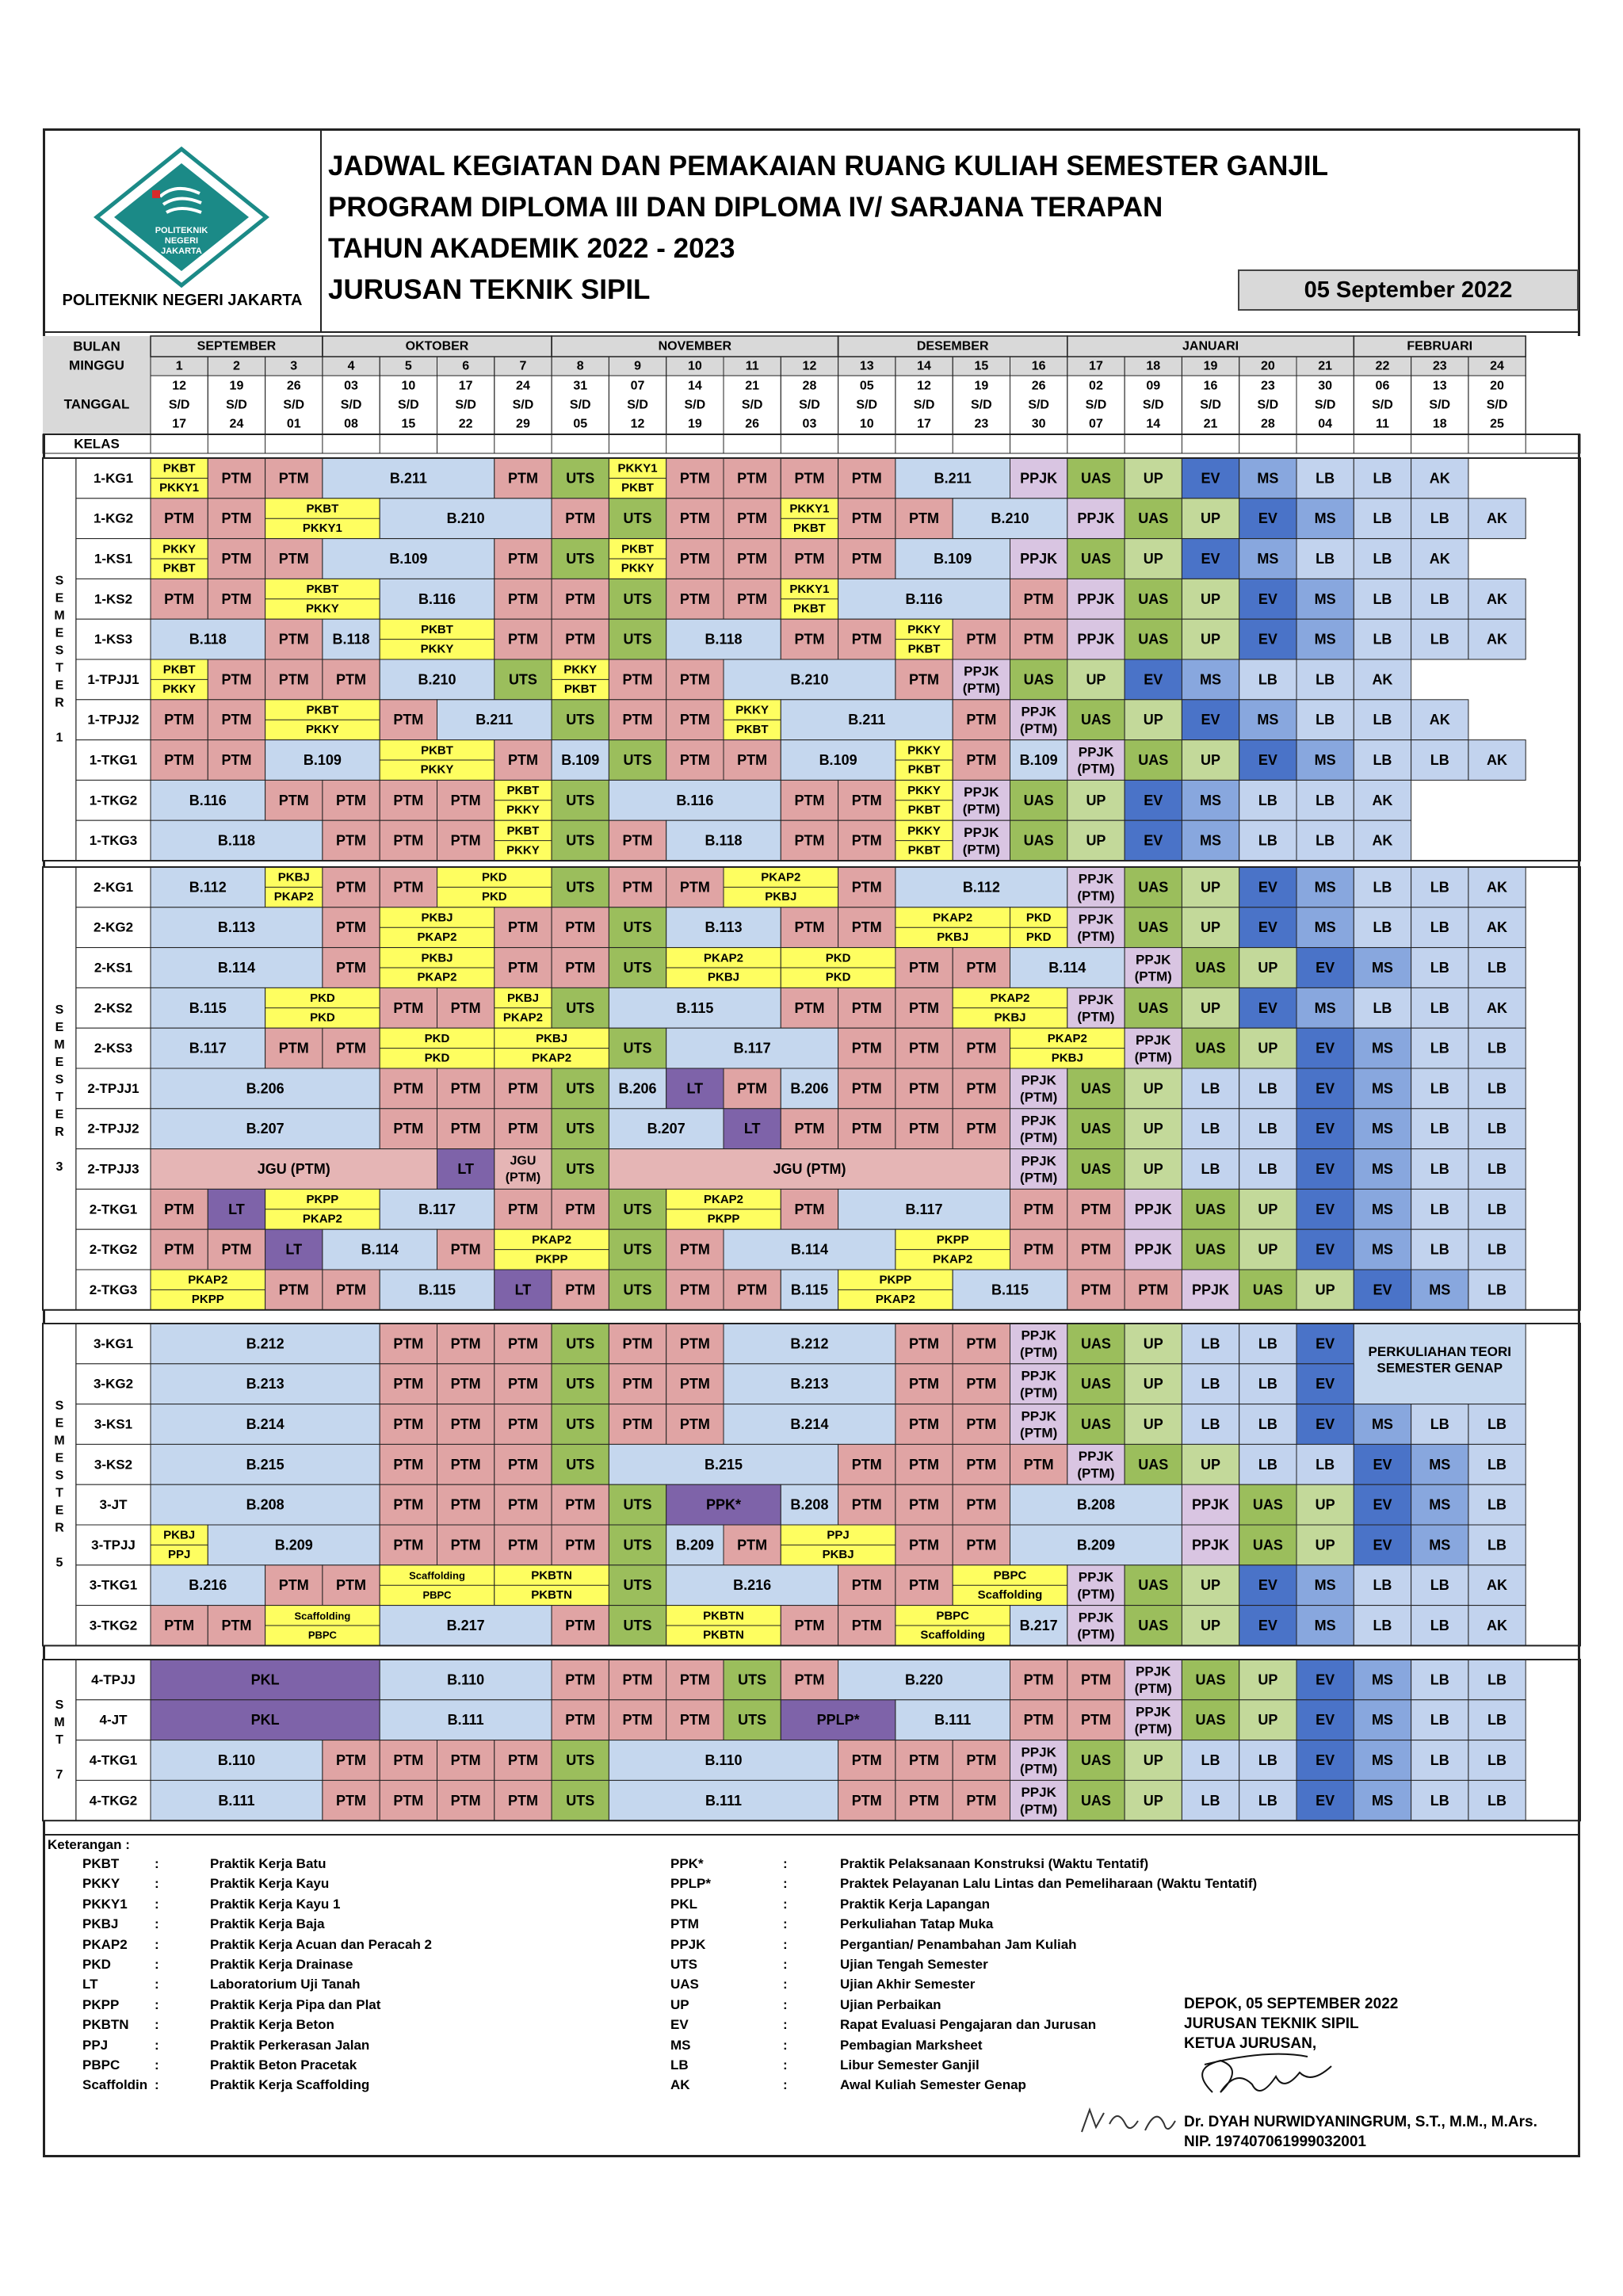 The width and height of the screenshot is (1623, 2296). I want to click on semester-label-cell, so click(59, 1485).